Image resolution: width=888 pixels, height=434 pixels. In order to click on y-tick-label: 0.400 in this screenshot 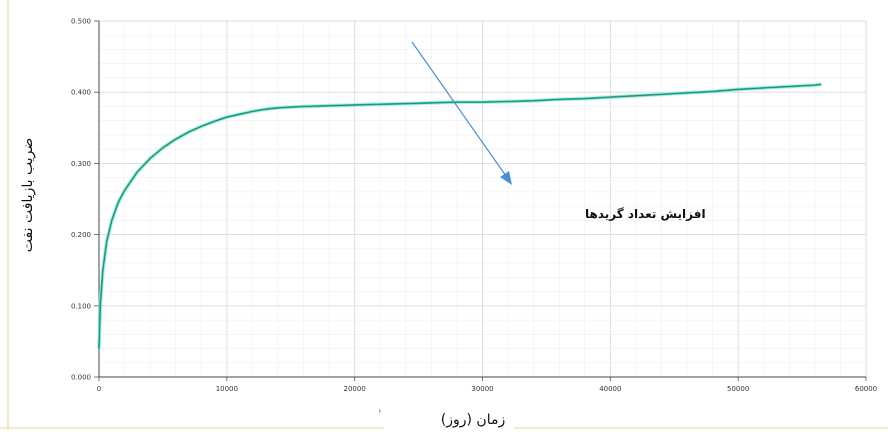, I will do `click(81, 93)`.